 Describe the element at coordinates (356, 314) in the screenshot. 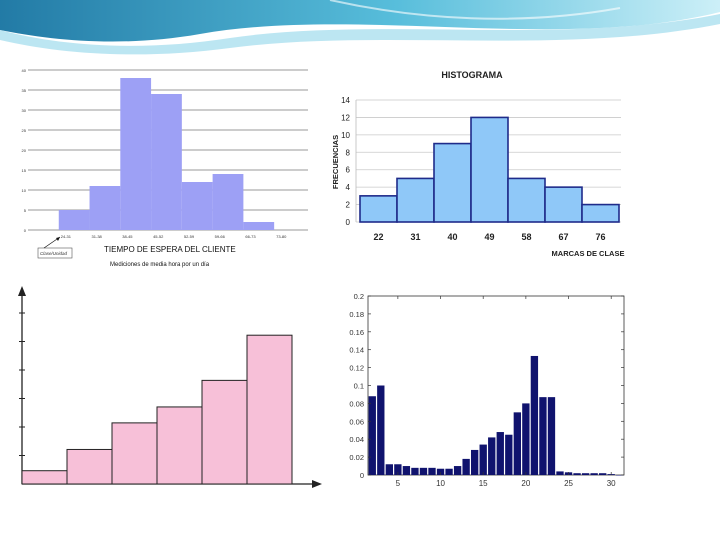

I see `y-tick-label: 0.18` at that location.